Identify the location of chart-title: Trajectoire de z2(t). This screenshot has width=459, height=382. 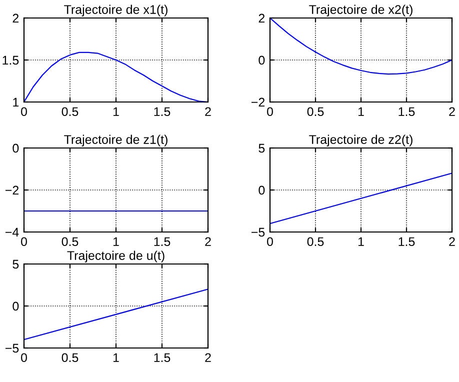
(360, 140).